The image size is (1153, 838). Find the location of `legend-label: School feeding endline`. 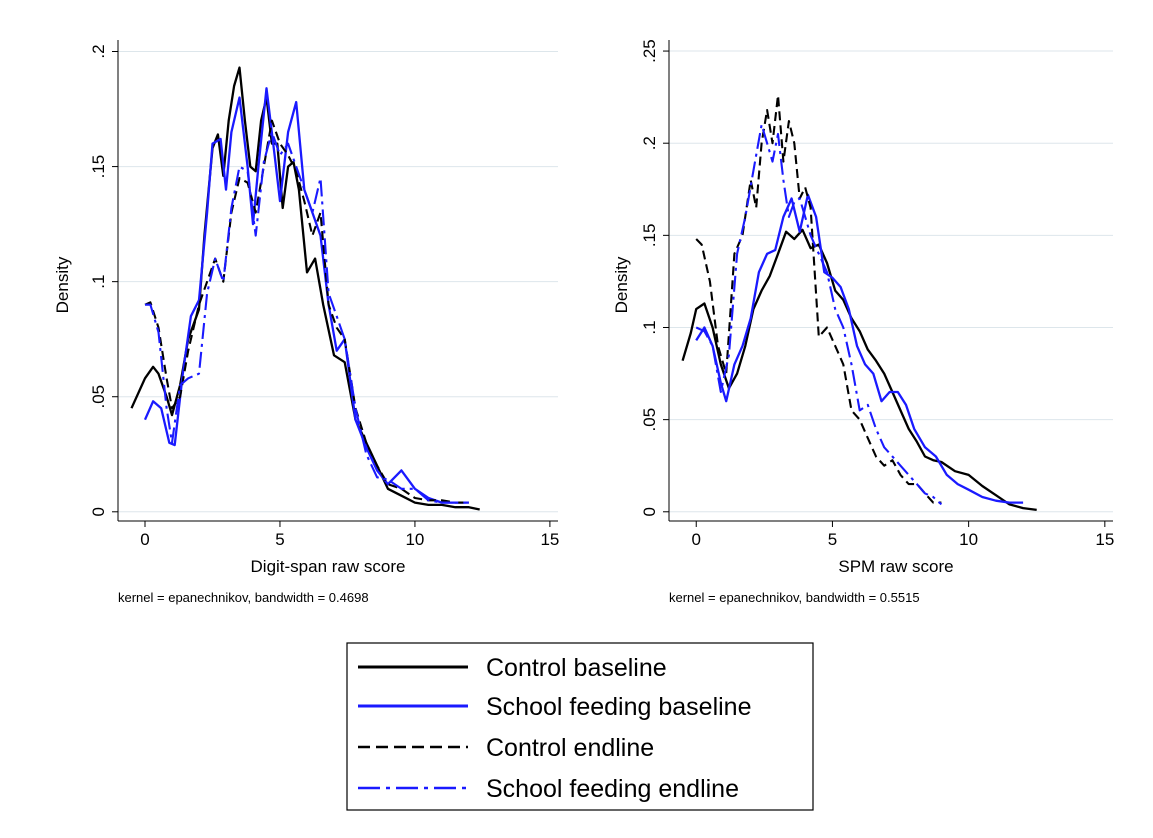

legend-label: School feeding endline is located at coordinates (612, 789).